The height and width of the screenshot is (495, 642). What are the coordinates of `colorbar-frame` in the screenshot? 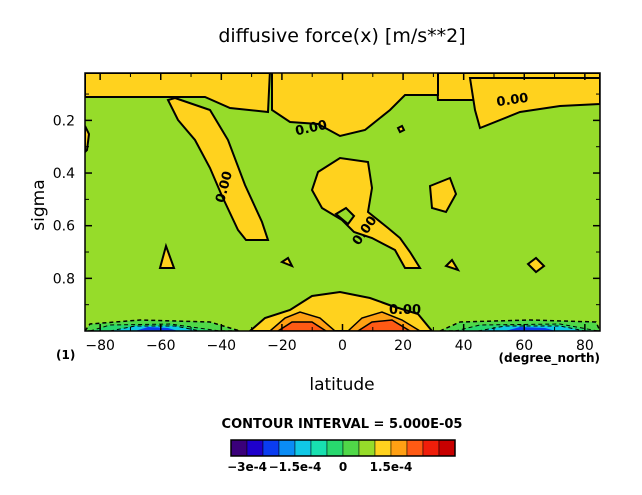 It's located at (343, 448).